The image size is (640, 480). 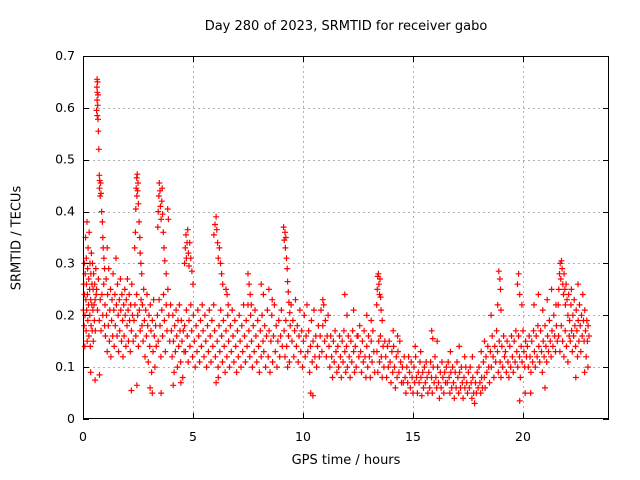 What do you see at coordinates (83, 436) in the screenshot?
I see `x-tick-label: 0` at bounding box center [83, 436].